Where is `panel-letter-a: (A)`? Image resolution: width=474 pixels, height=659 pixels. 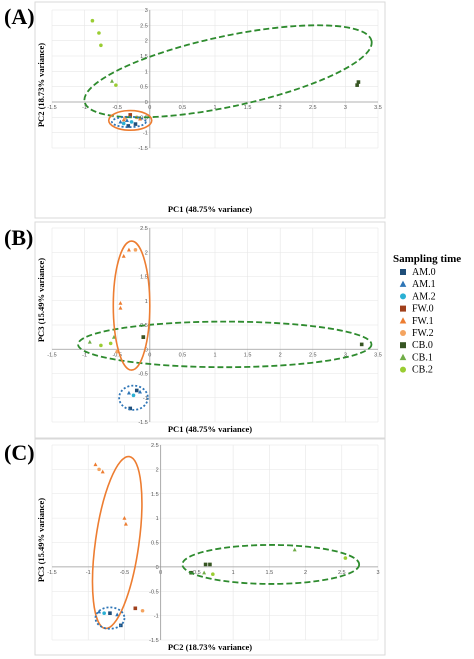
panel-letter-a: (A) is located at coordinates (19, 16).